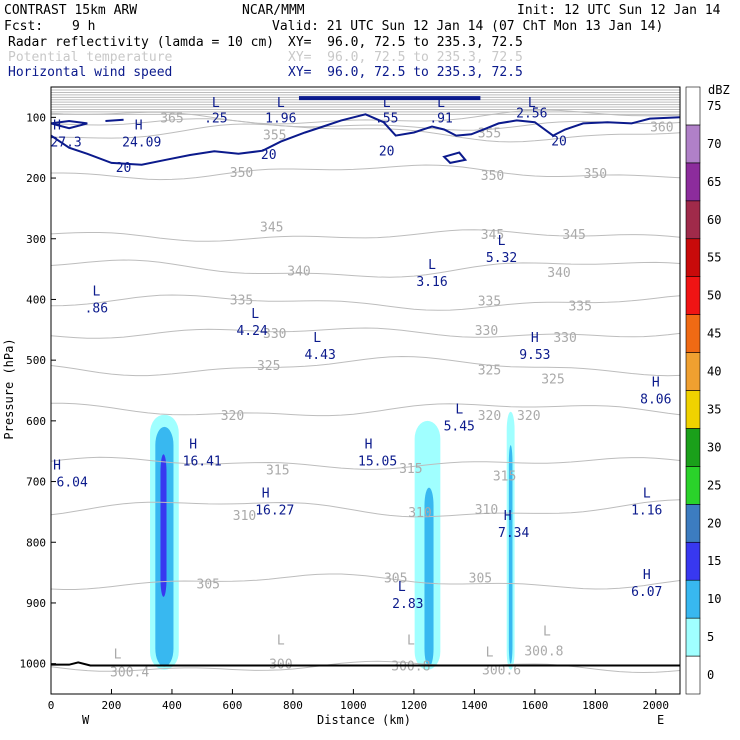  Describe the element at coordinates (714, 372) in the screenshot. I see `colorbar-label: 40` at that location.